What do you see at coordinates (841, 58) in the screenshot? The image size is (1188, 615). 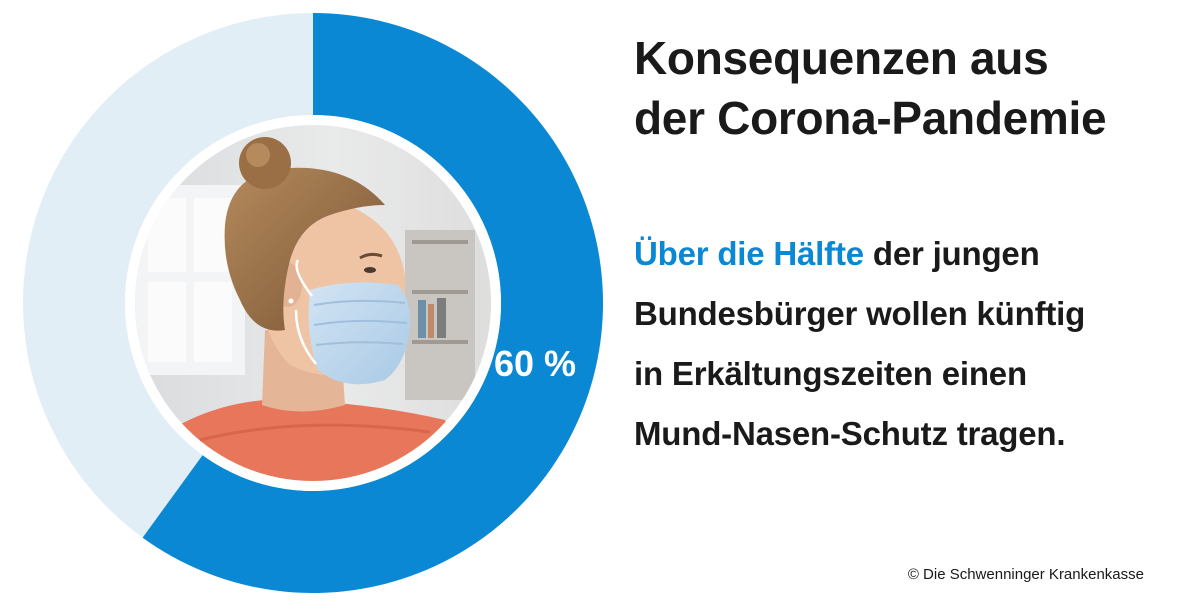 I see `title-line-1: Konsequenzen aus` at bounding box center [841, 58].